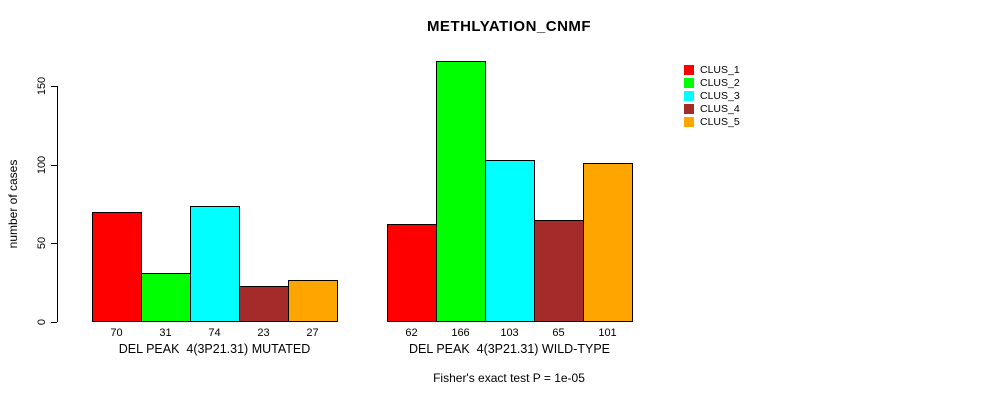 The image size is (990, 400). I want to click on y-tick-label: 150, so click(42, 86).